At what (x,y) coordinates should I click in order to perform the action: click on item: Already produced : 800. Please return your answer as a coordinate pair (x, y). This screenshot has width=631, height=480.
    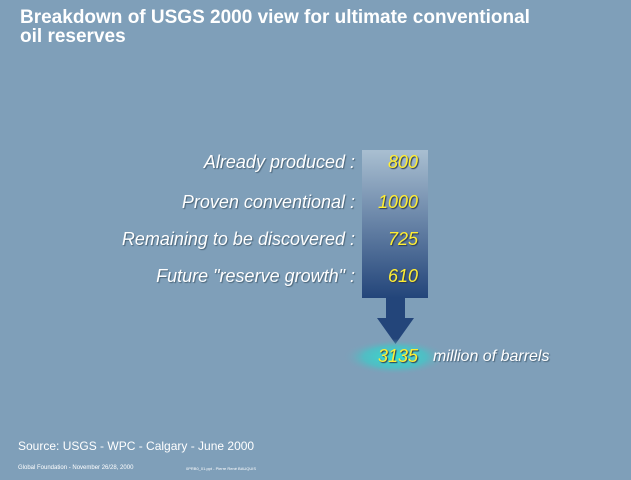
    Looking at the image, I should click on (315, 164).